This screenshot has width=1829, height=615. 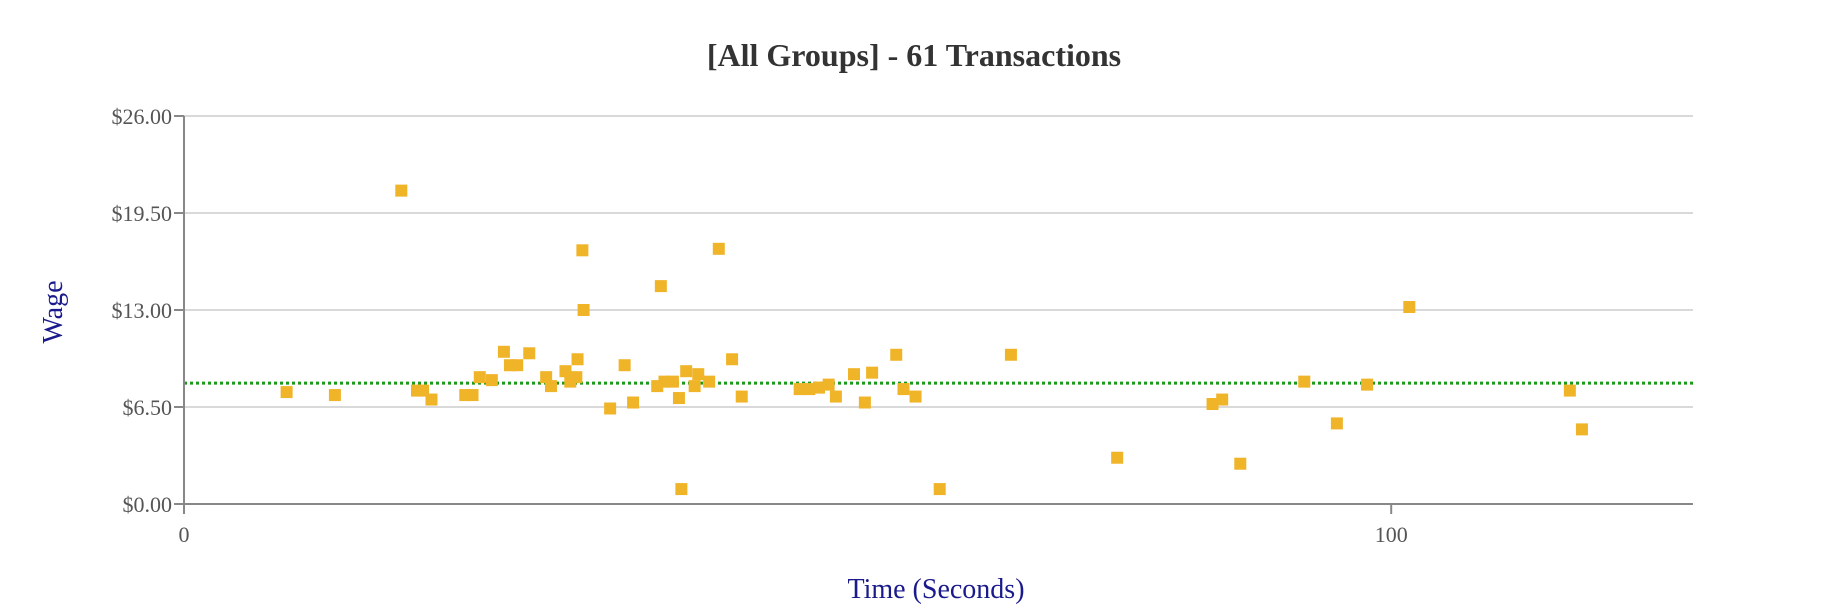 I want to click on y-tick-label: $26.00, so click(x=142, y=116).